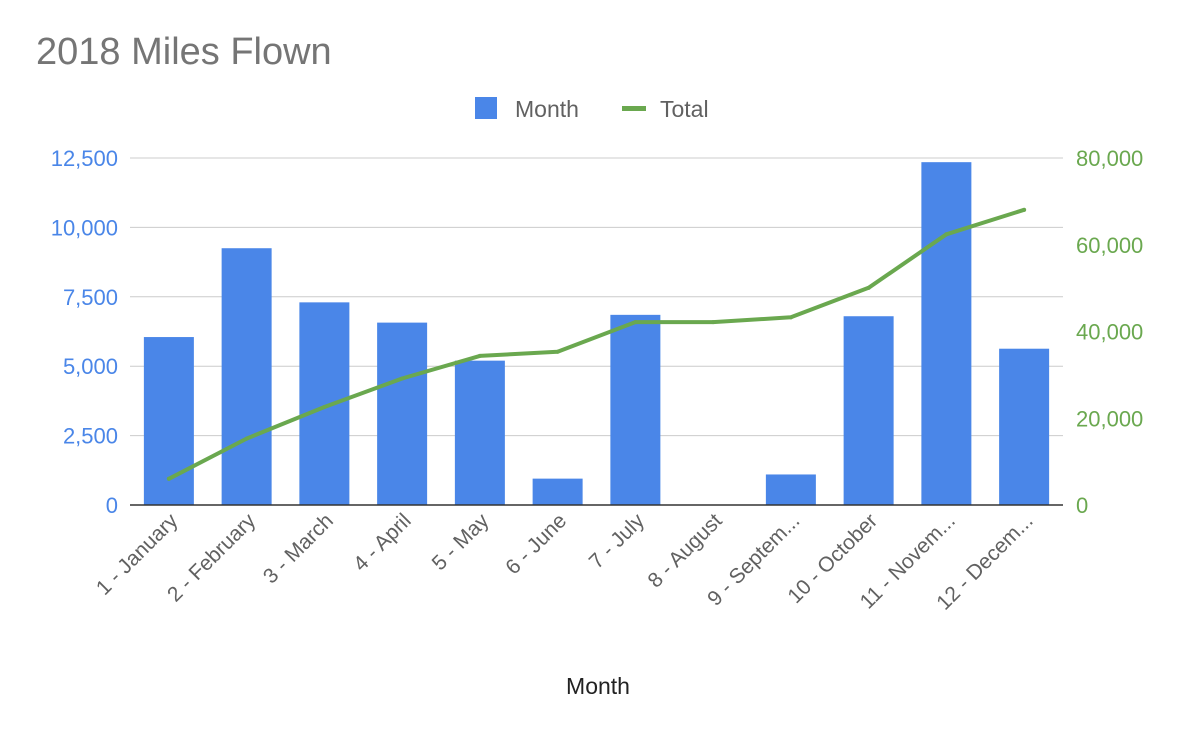 The width and height of the screenshot is (1190, 730). I want to click on x-tick-label: 8 - August, so click(685, 550).